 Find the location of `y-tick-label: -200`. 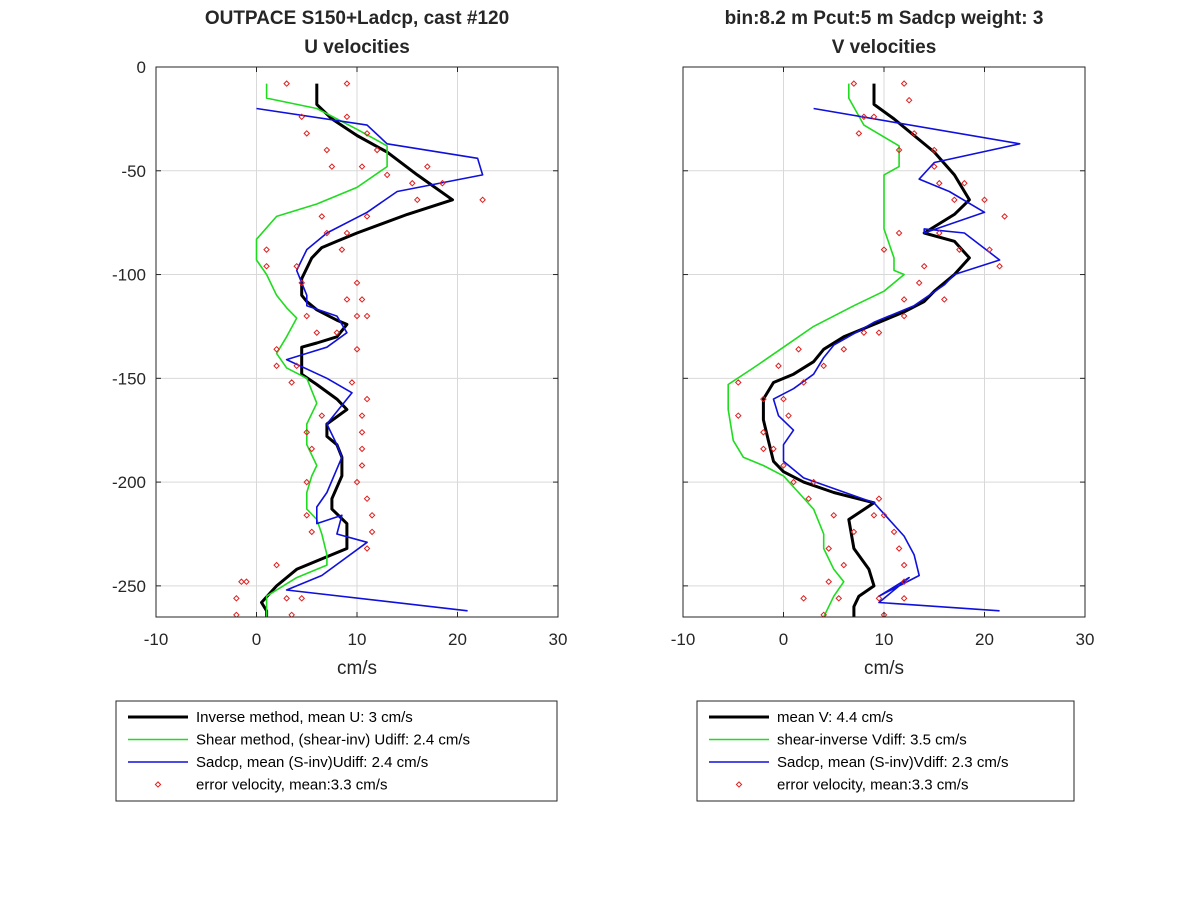

y-tick-label: -200 is located at coordinates (129, 482).